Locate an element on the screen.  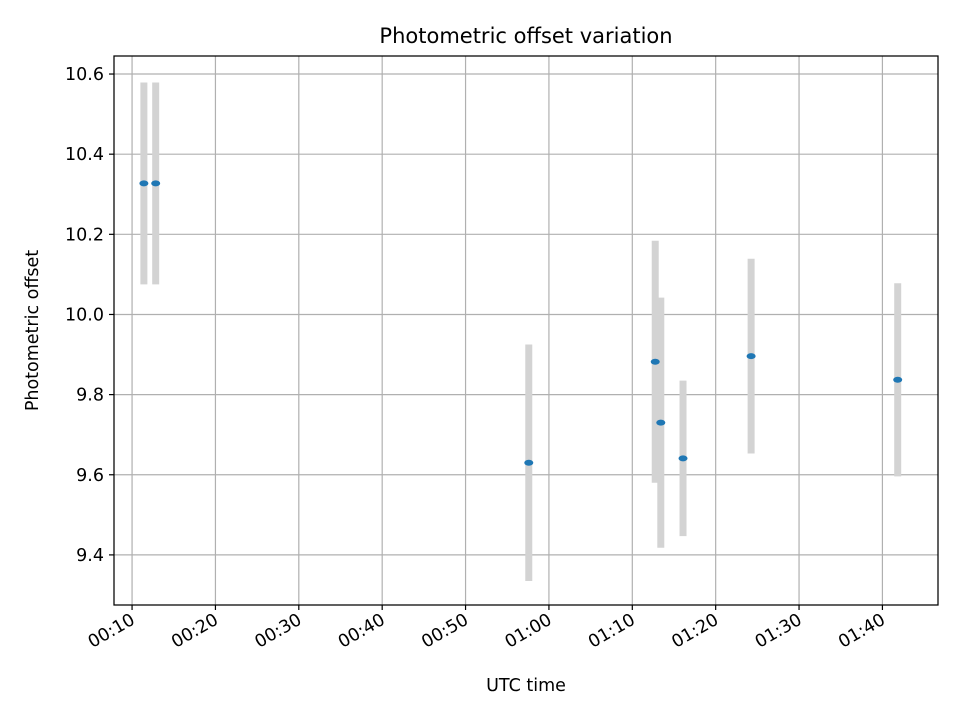
y-tick-label: 9.8 is located at coordinates (90, 396).